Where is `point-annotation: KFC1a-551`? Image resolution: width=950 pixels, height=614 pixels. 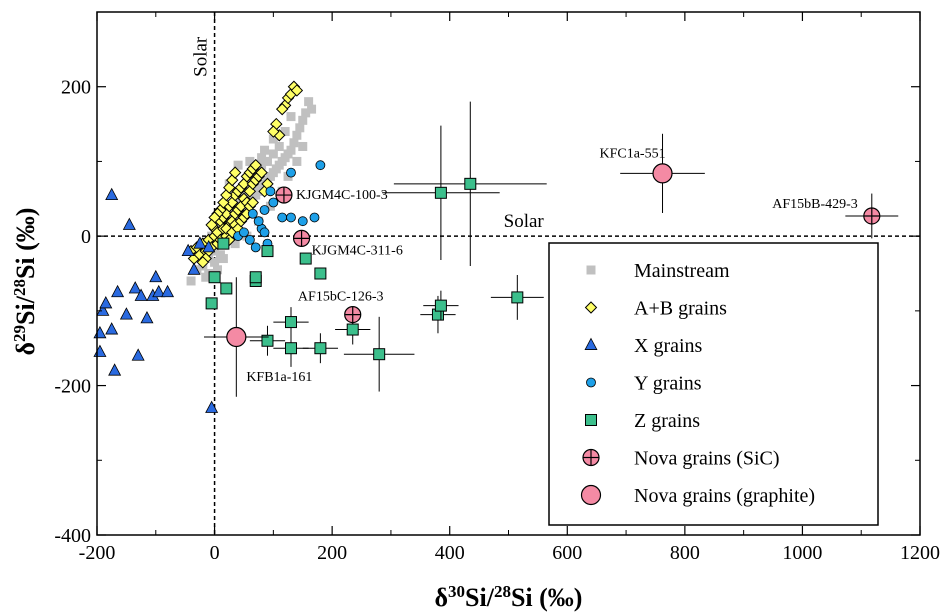
point-annotation: KFC1a-551 is located at coordinates (632, 153).